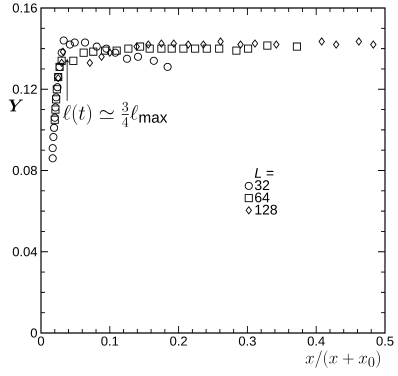 Image resolution: width=398 pixels, height=376 pixels. What do you see at coordinates (24, 8) in the screenshot?
I see `y-tick-label: 0.16` at bounding box center [24, 8].